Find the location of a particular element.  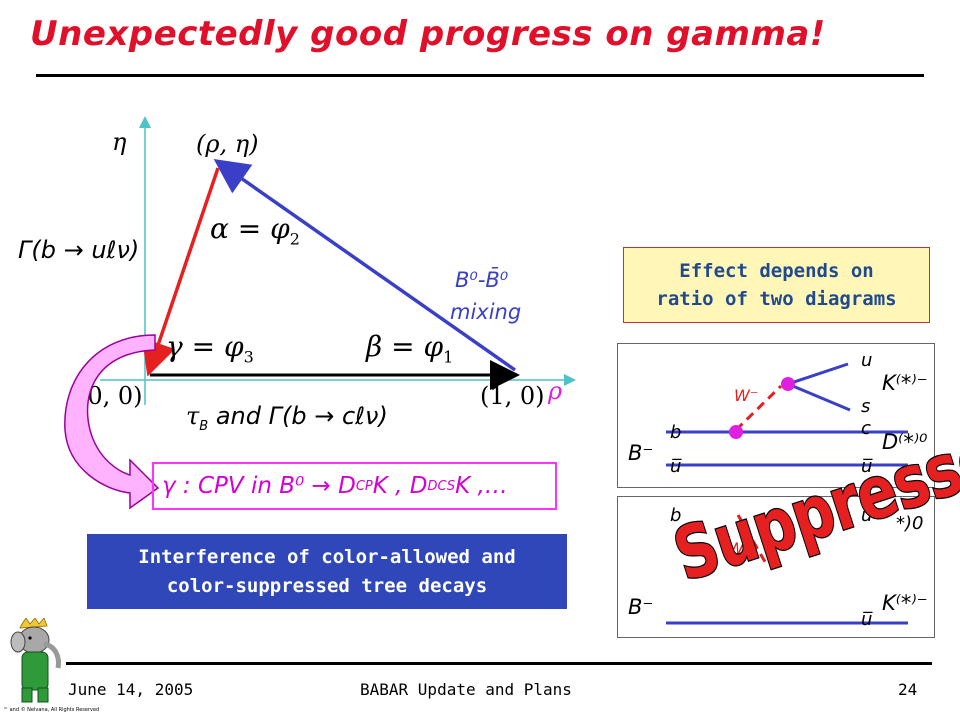

cpv-text: γ : CPV in B⁰ → D is located at coordinates (259, 486).